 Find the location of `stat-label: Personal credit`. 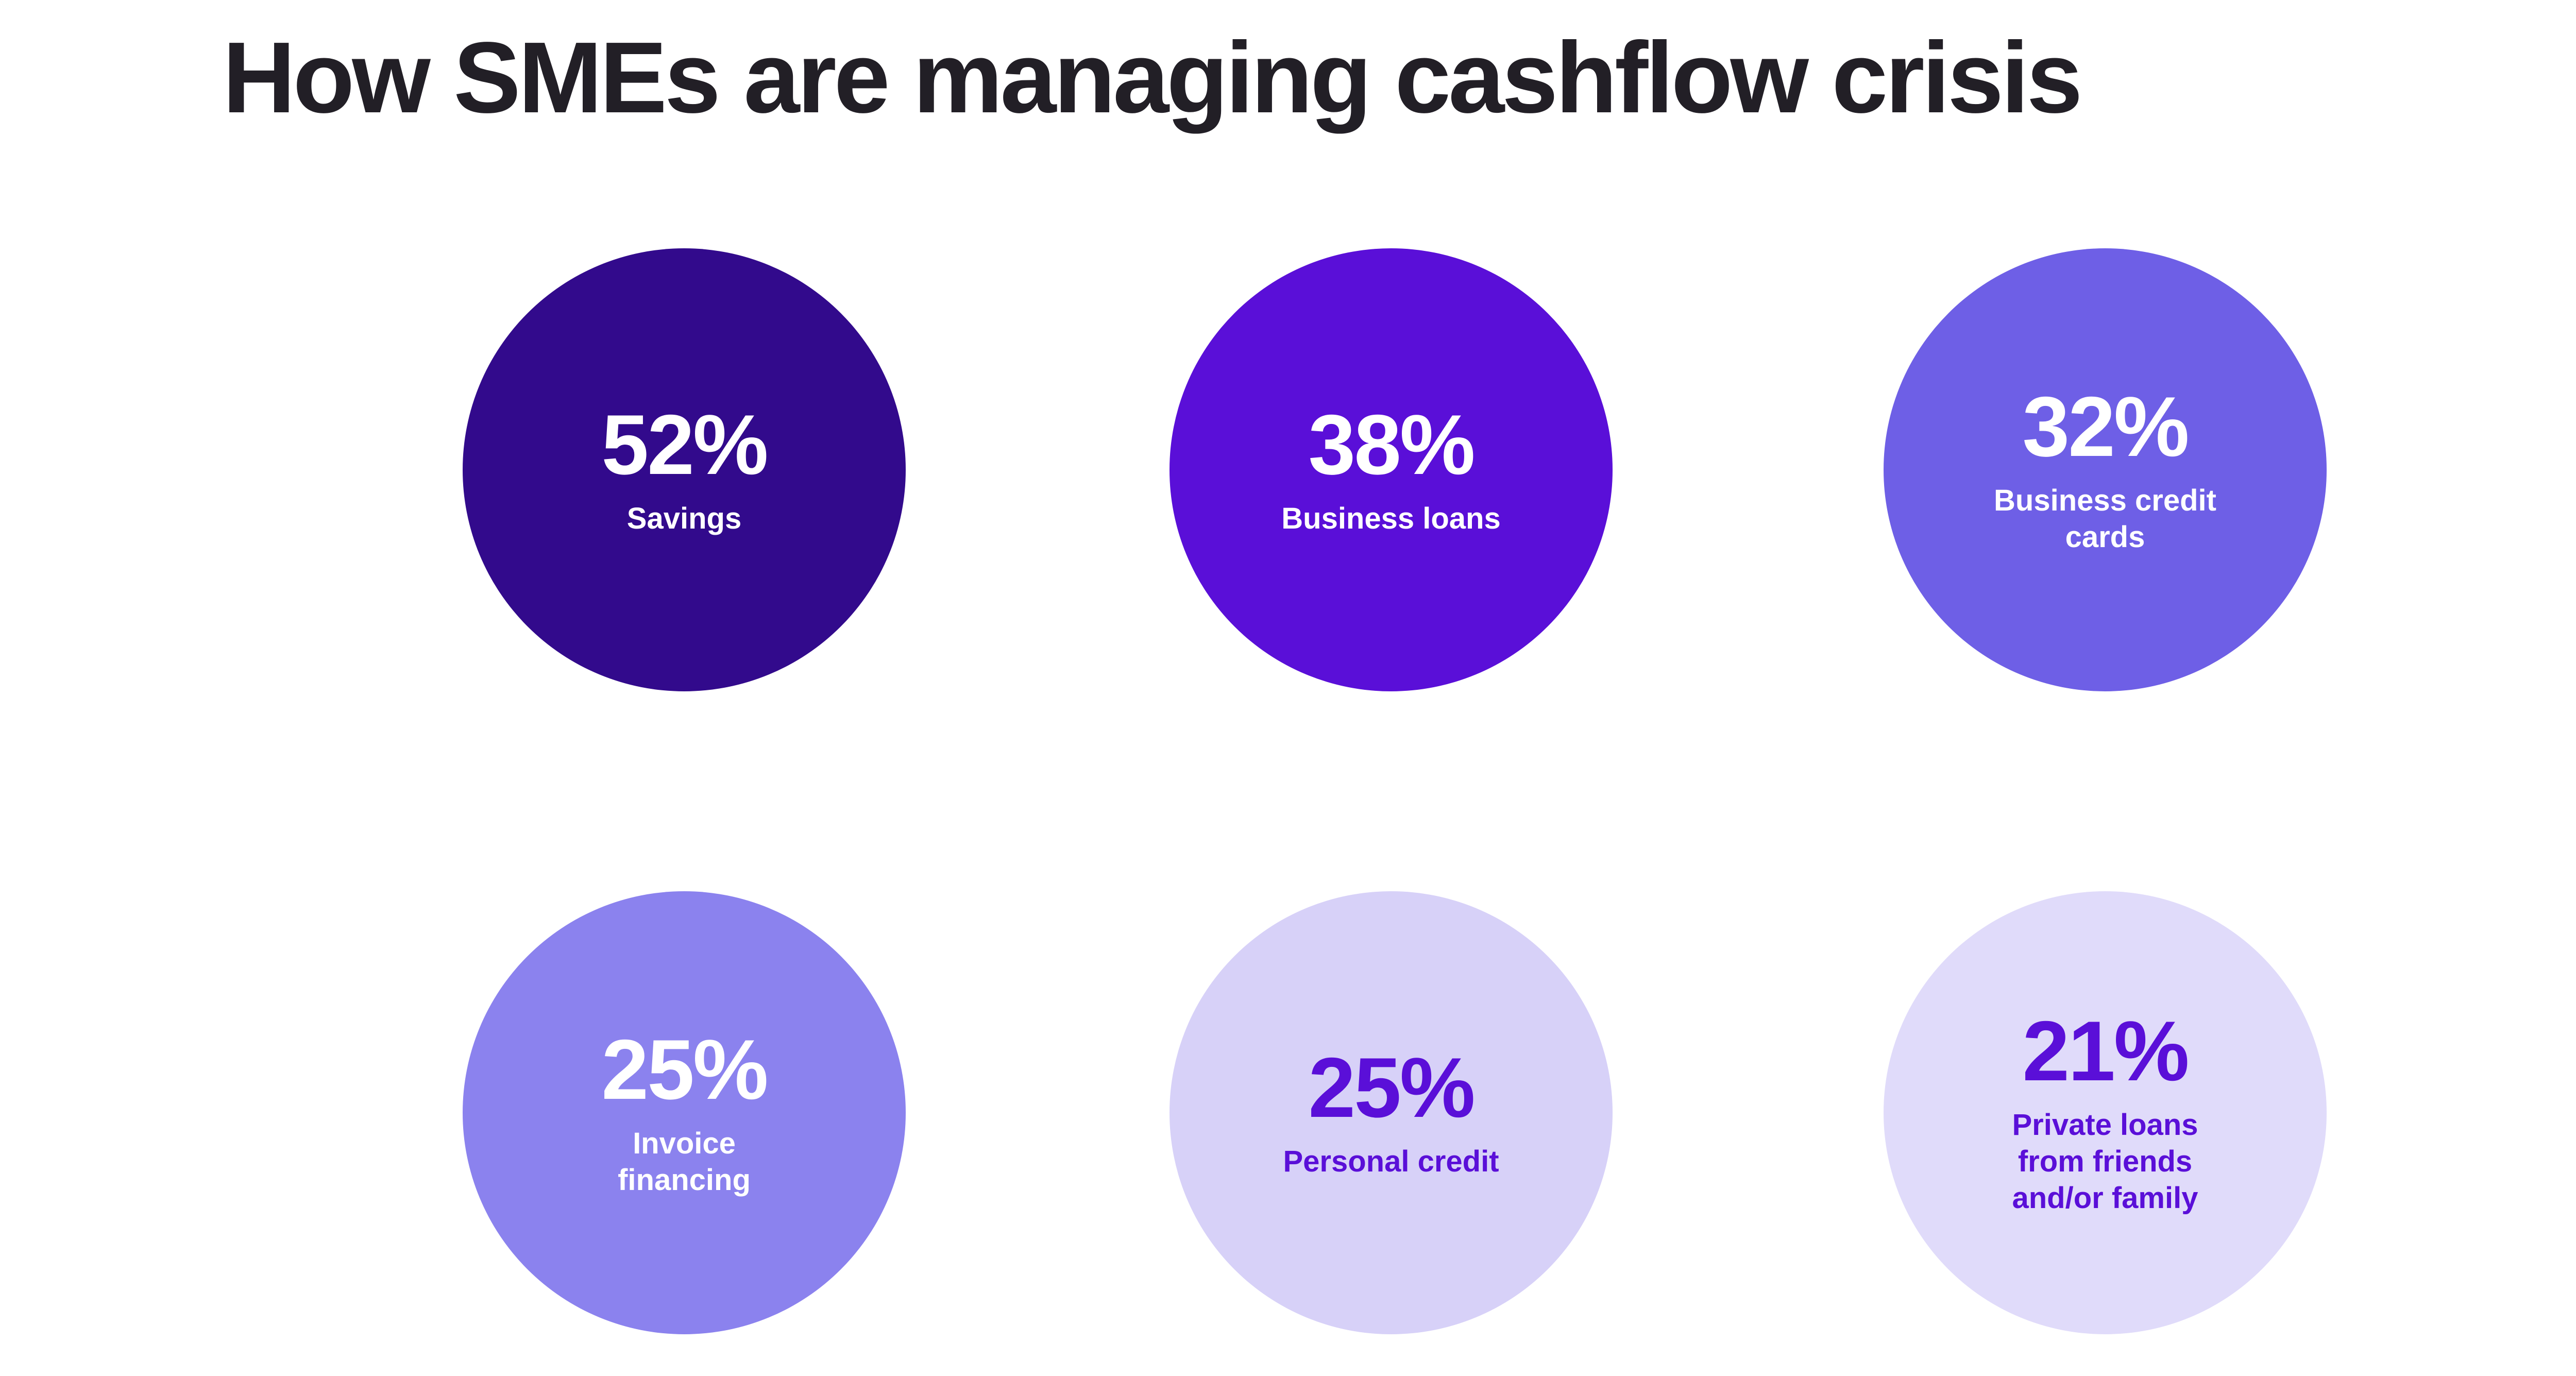

stat-label: Personal credit is located at coordinates (1391, 1162).